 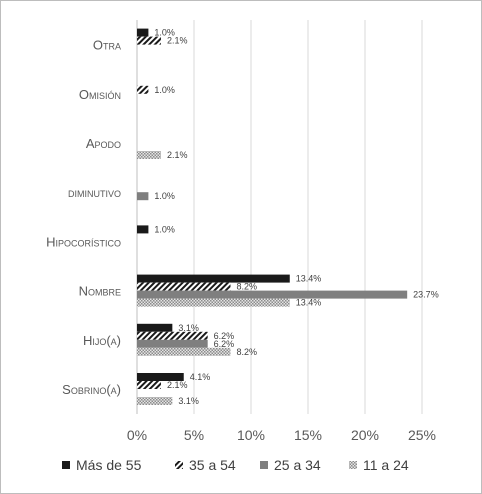 I want to click on x-tick-label: 25%, so click(x=422, y=435).